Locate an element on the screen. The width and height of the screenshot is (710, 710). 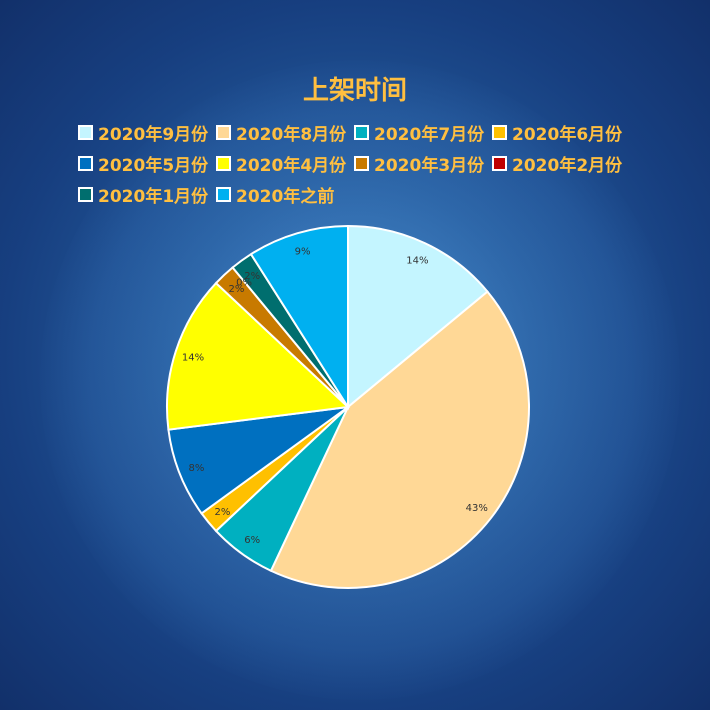
legend-label: 2020年7月份 is located at coordinates (429, 135).